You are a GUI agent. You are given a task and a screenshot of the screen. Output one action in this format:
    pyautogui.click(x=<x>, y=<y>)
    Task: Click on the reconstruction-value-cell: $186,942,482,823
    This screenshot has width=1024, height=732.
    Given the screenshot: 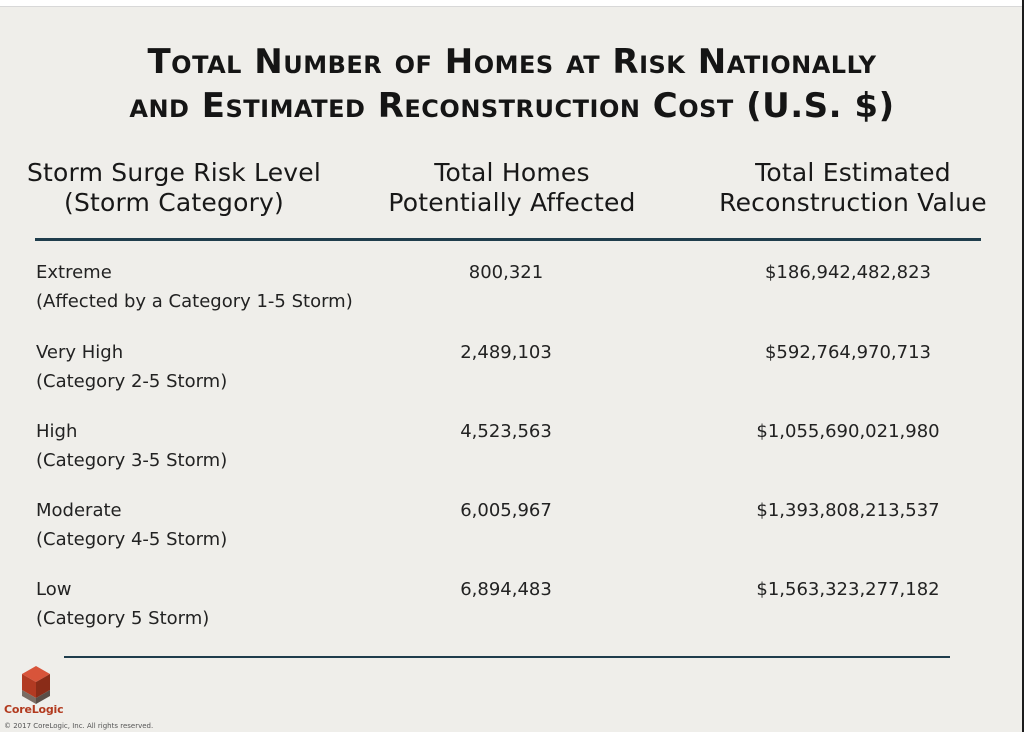 What is the action you would take?
    pyautogui.click(x=848, y=272)
    